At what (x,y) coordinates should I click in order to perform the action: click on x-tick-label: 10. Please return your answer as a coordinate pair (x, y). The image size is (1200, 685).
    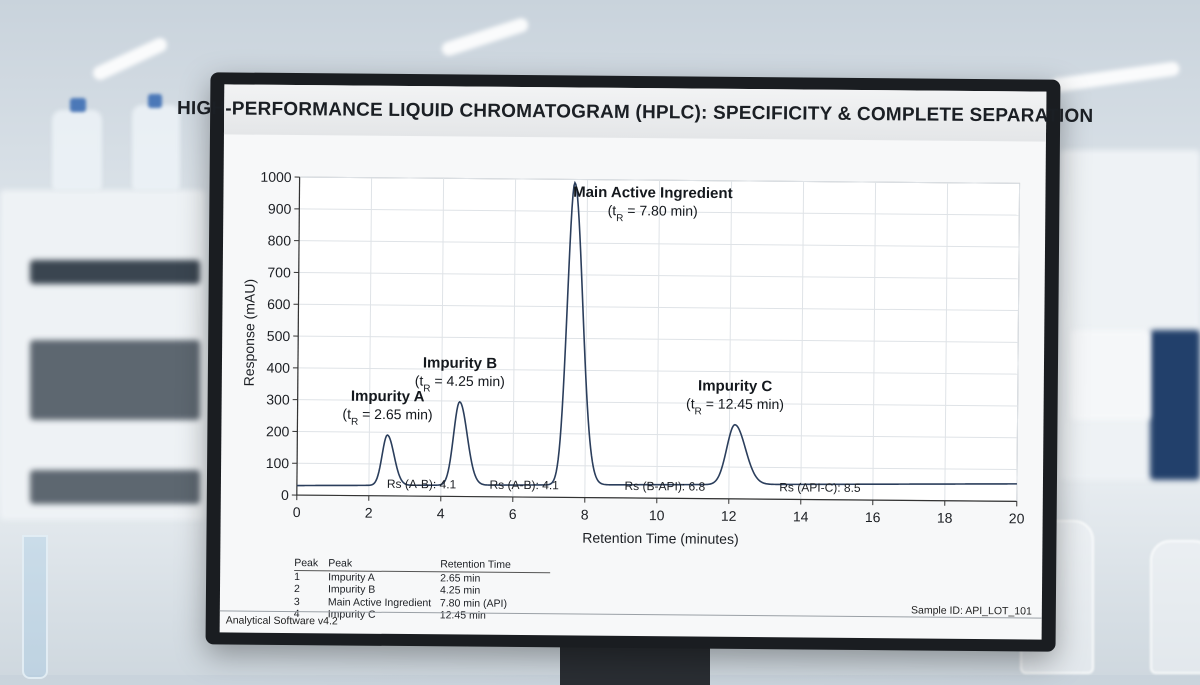
    Looking at the image, I should click on (657, 515).